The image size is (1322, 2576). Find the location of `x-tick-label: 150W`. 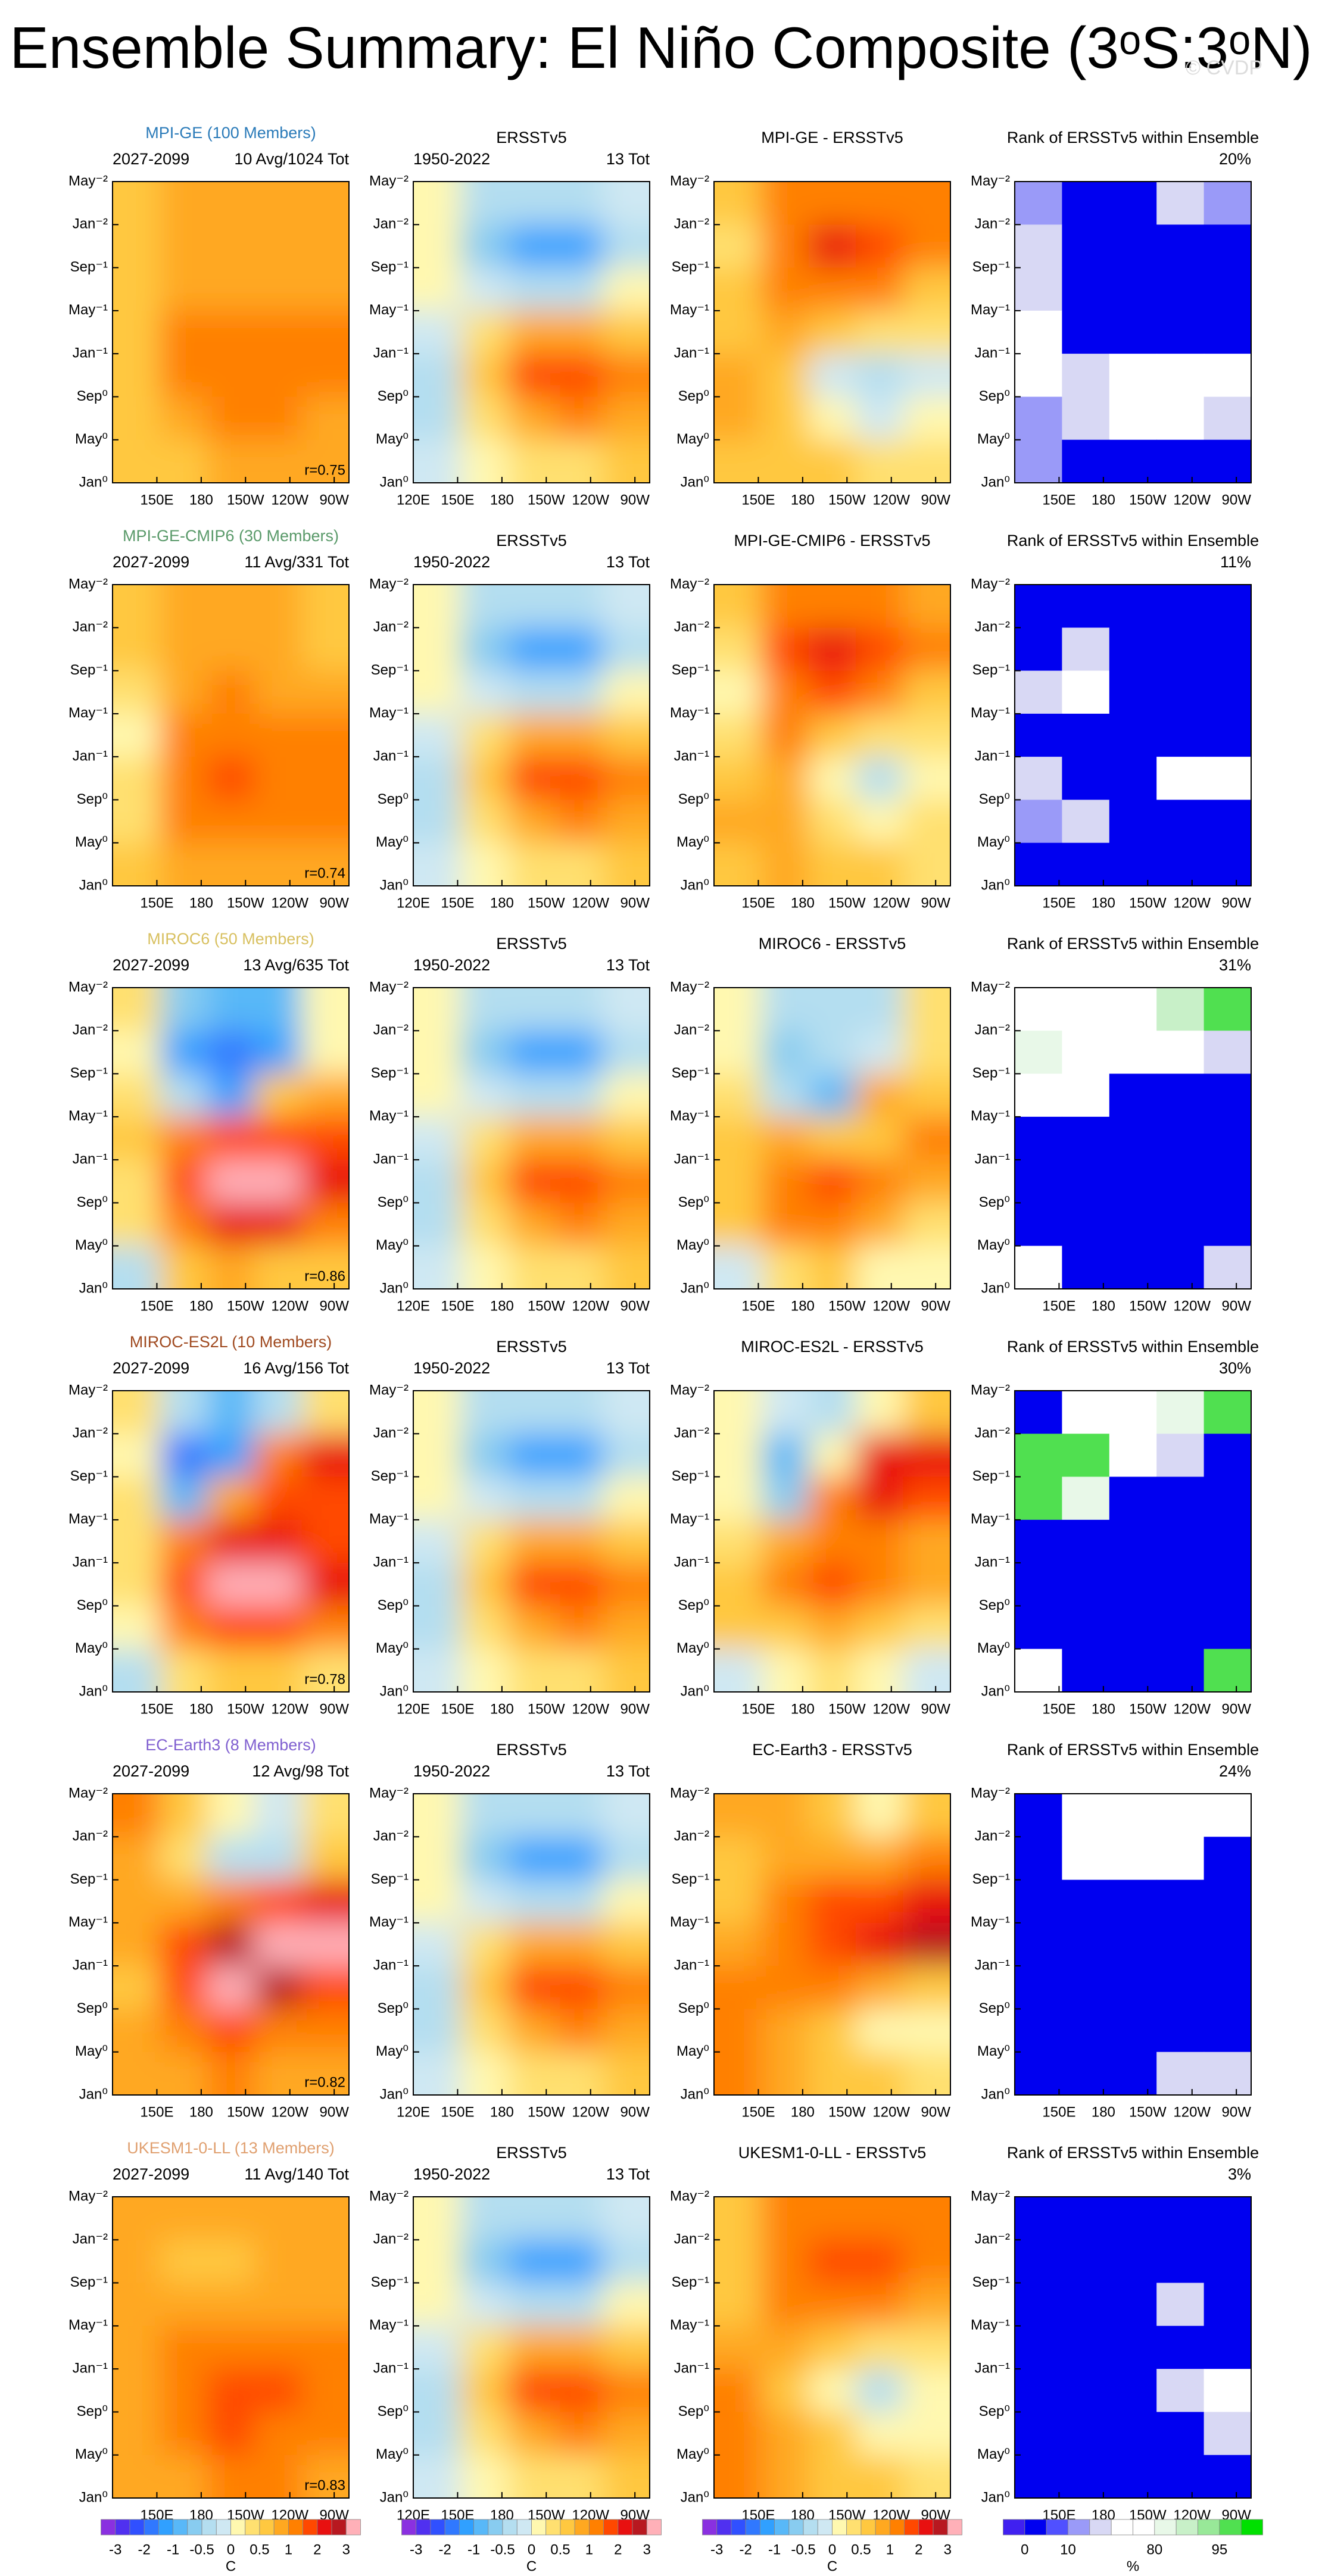

x-tick-label: 150W is located at coordinates (1148, 1306).